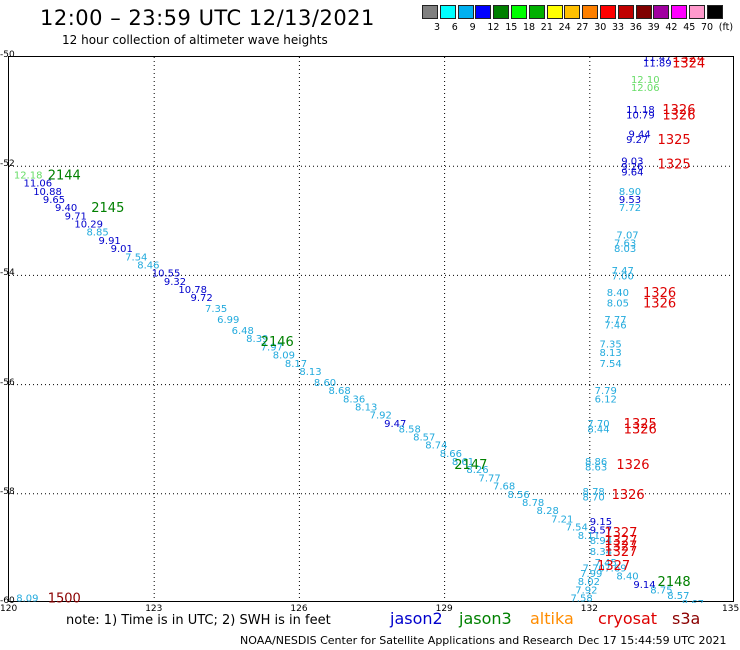  I want to click on latitude-tick-label: -56, so click(7, 382).